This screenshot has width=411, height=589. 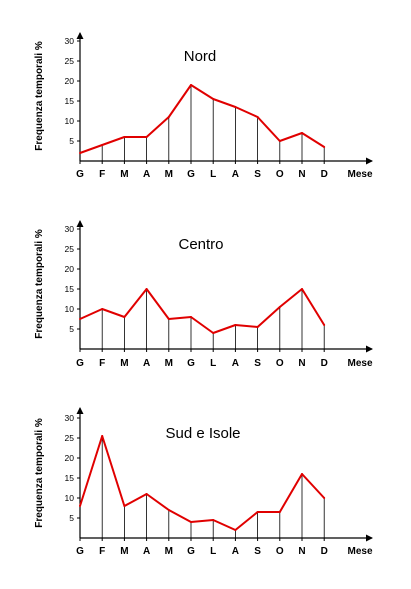 I want to click on chart-title: Centro, so click(x=200, y=244).